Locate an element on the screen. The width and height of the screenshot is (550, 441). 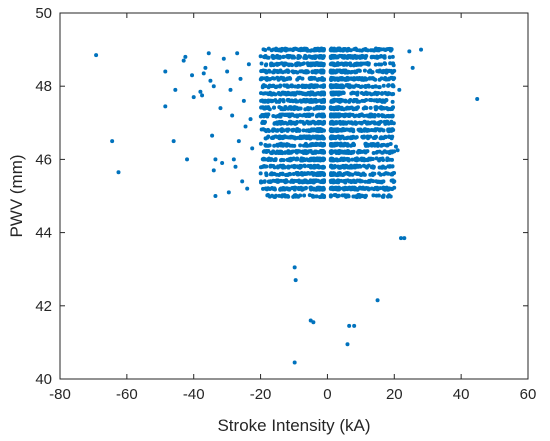
y-tick-label: 50 is located at coordinates (43, 13).